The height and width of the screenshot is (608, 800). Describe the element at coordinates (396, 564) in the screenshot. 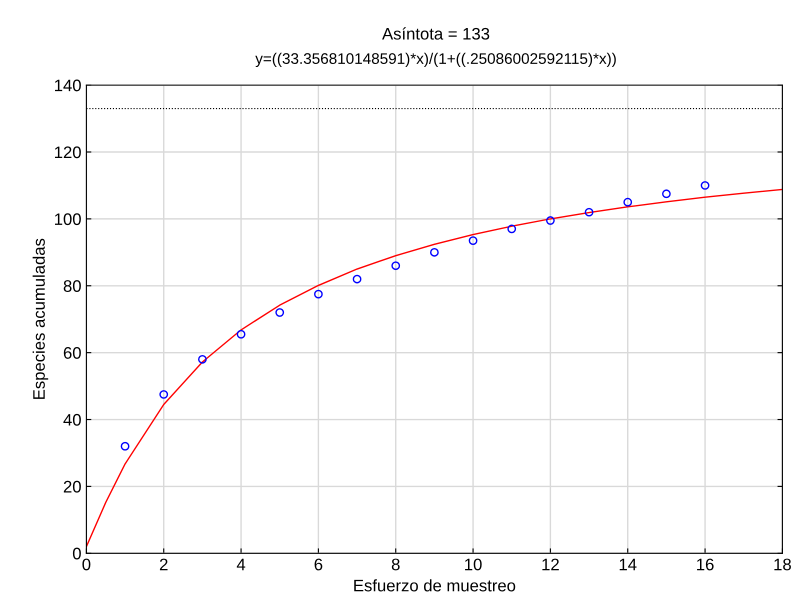

I see `x-tick-label: 8` at that location.